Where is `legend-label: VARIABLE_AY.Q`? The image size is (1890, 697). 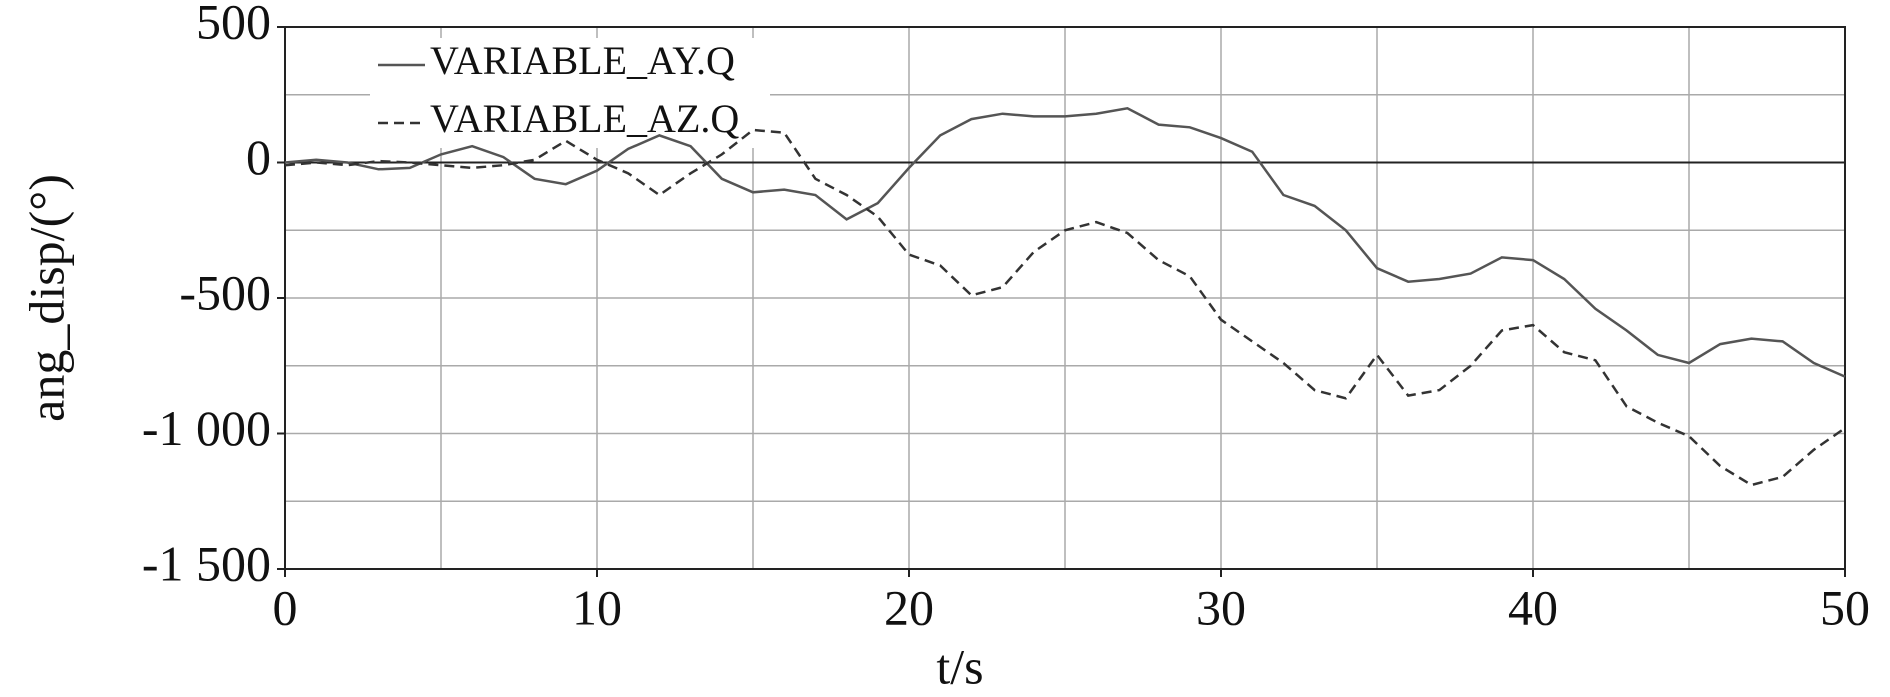
legend-label: VARIABLE_AY.Q is located at coordinates (582, 60).